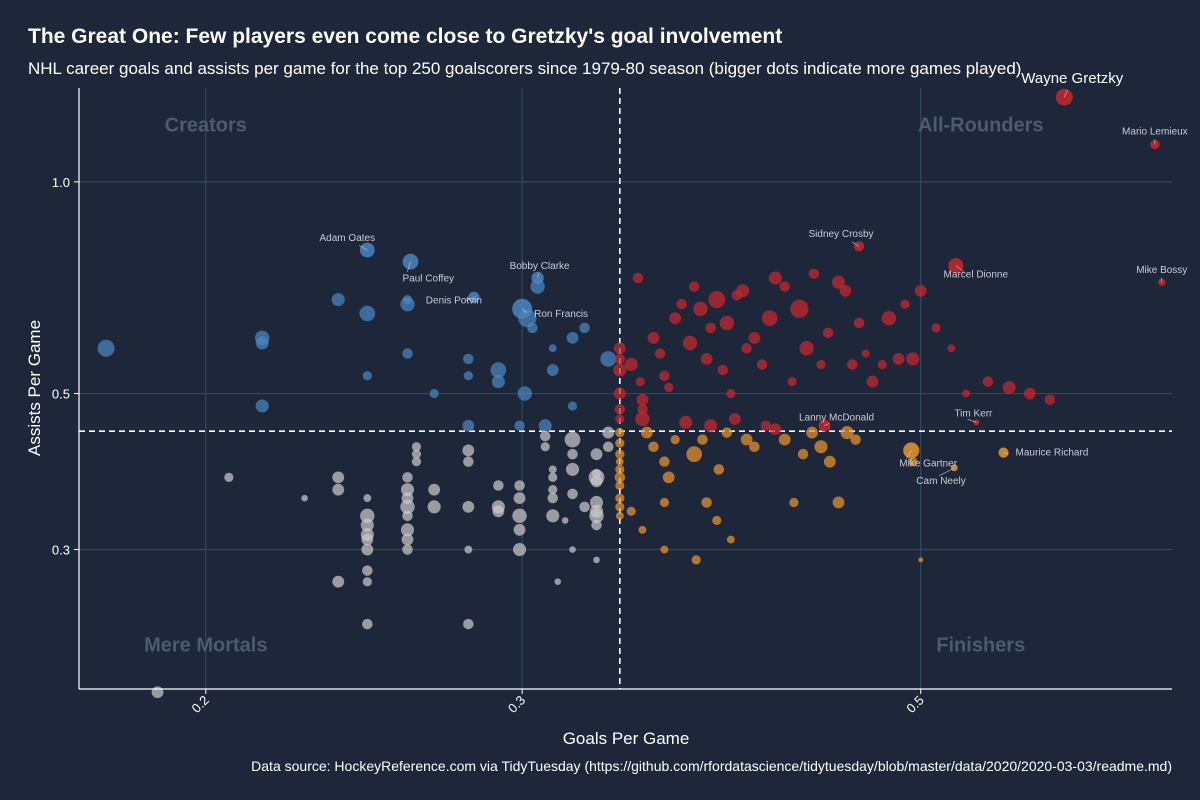 The width and height of the screenshot is (1200, 800). What do you see at coordinates (841, 234) in the screenshot?
I see `point-label: Sidney Crosby` at bounding box center [841, 234].